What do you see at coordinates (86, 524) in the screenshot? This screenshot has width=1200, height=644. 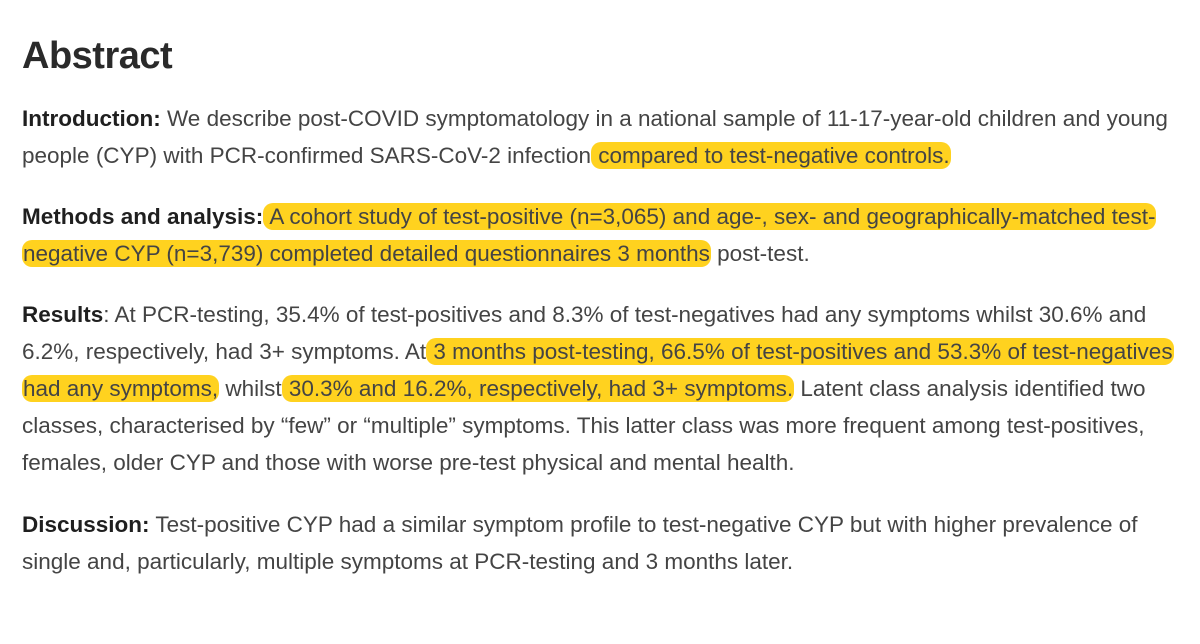 I see `discussion-label: Discussion:` at bounding box center [86, 524].